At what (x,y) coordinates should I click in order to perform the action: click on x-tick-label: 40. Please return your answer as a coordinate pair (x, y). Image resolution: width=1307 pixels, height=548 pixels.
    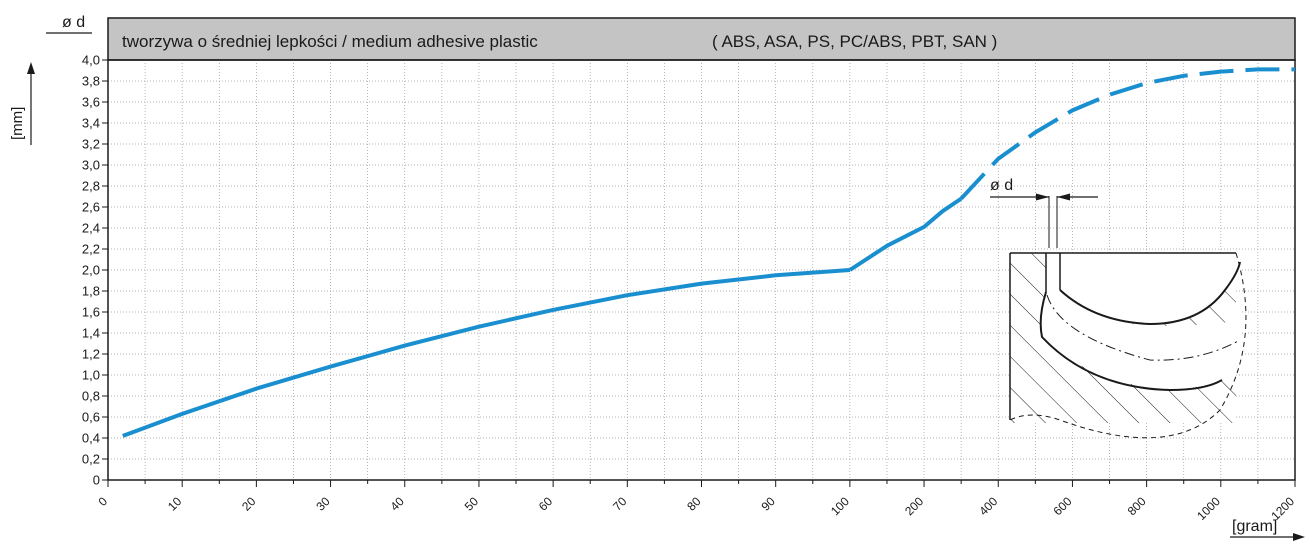
    Looking at the image, I should click on (398, 504).